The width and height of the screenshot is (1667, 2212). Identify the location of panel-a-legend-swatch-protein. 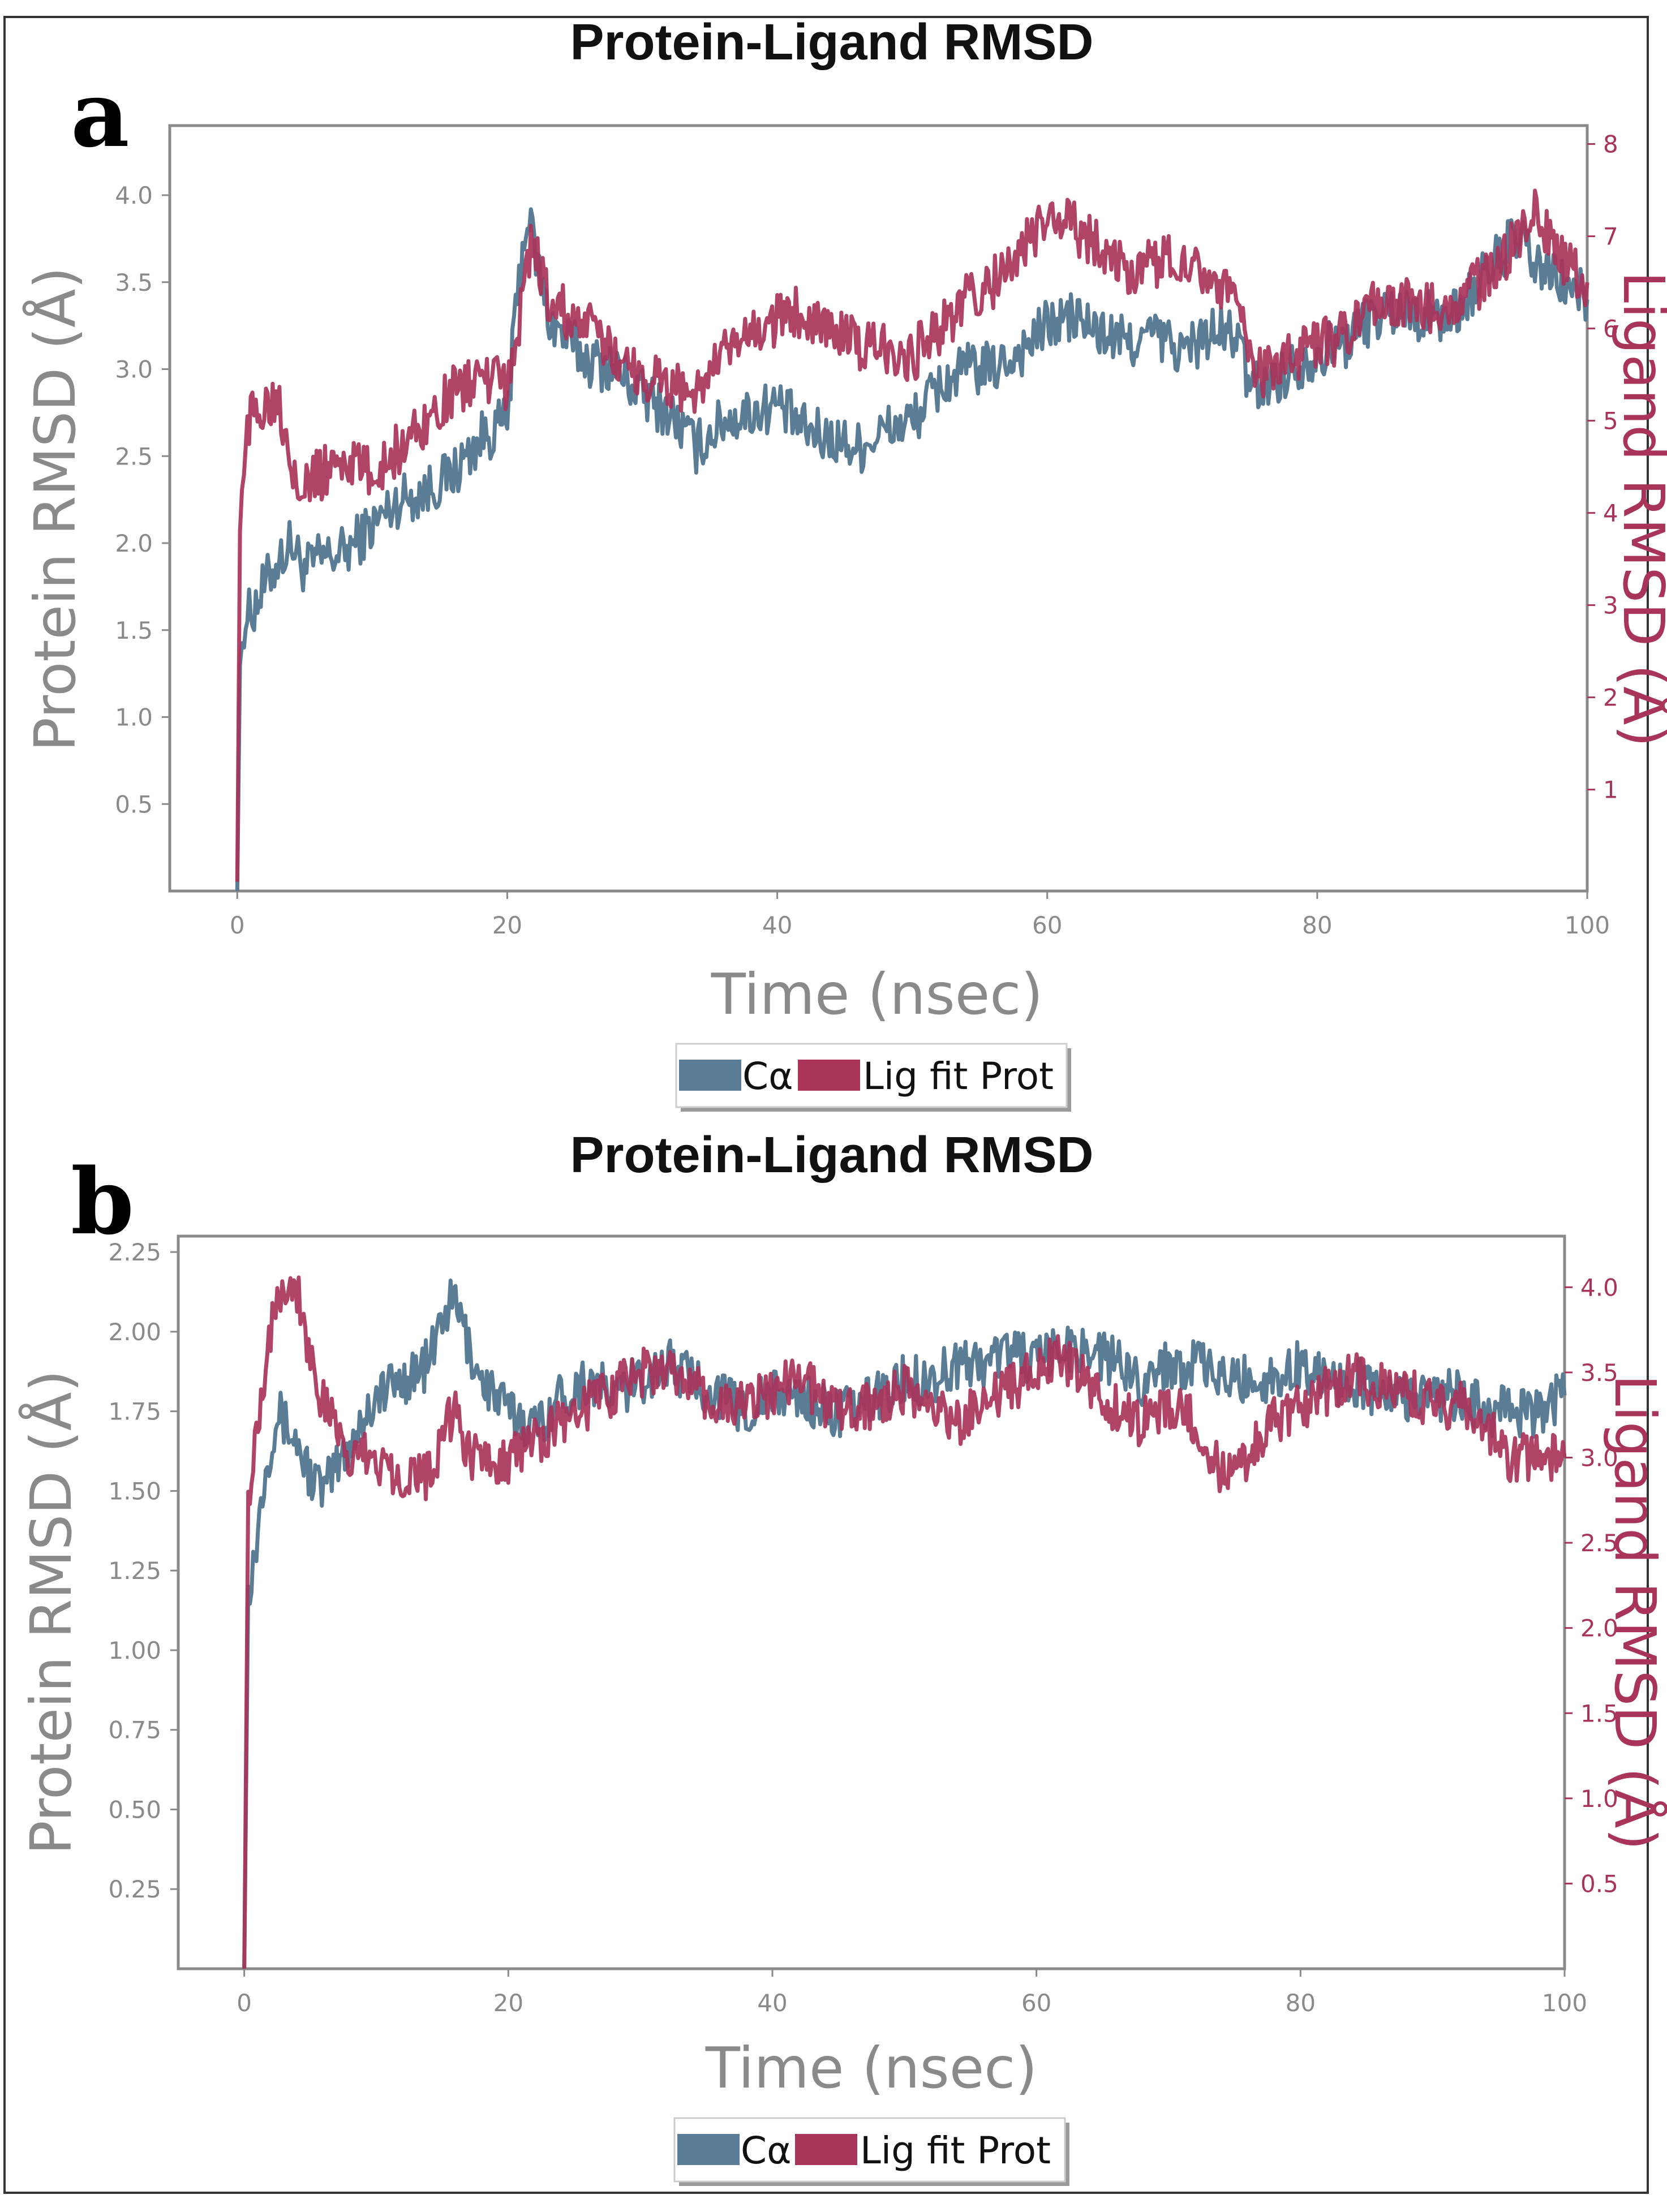
(710, 1075).